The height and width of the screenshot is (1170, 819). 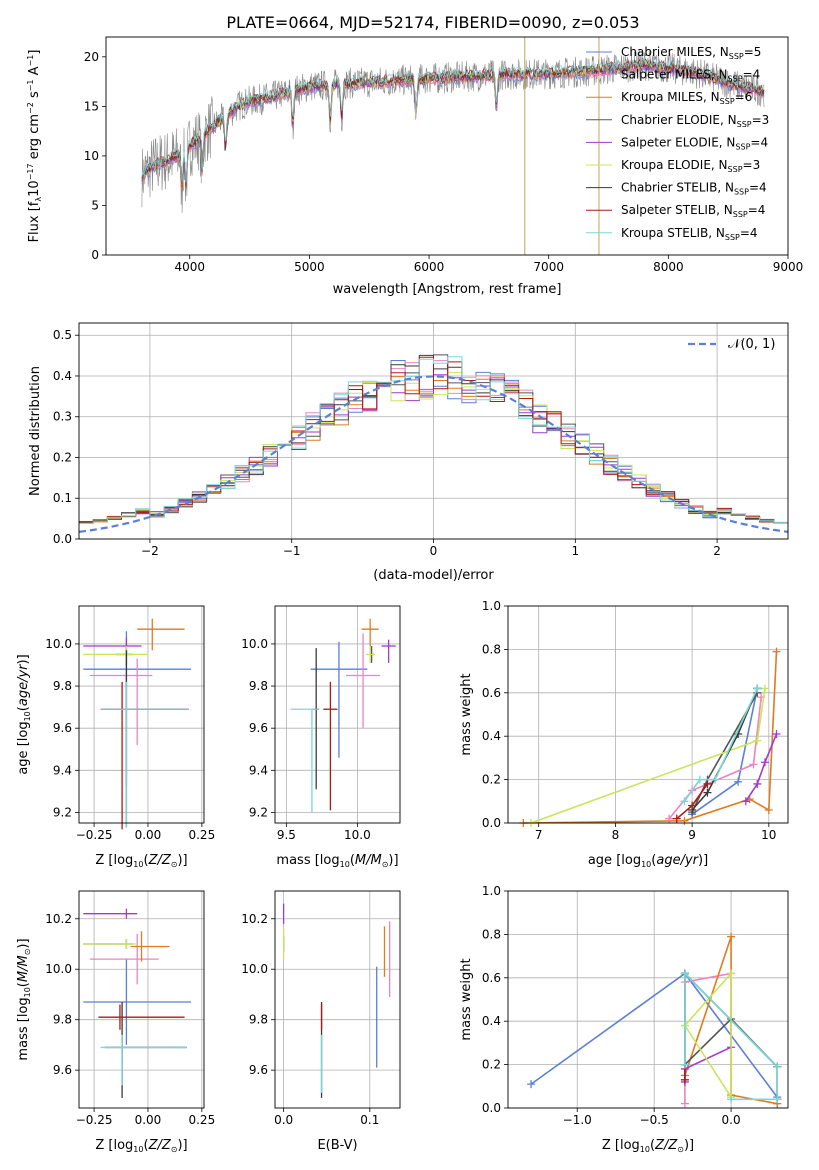 I want to click on age_weight-ylabel: mass weight, so click(x=466, y=714).